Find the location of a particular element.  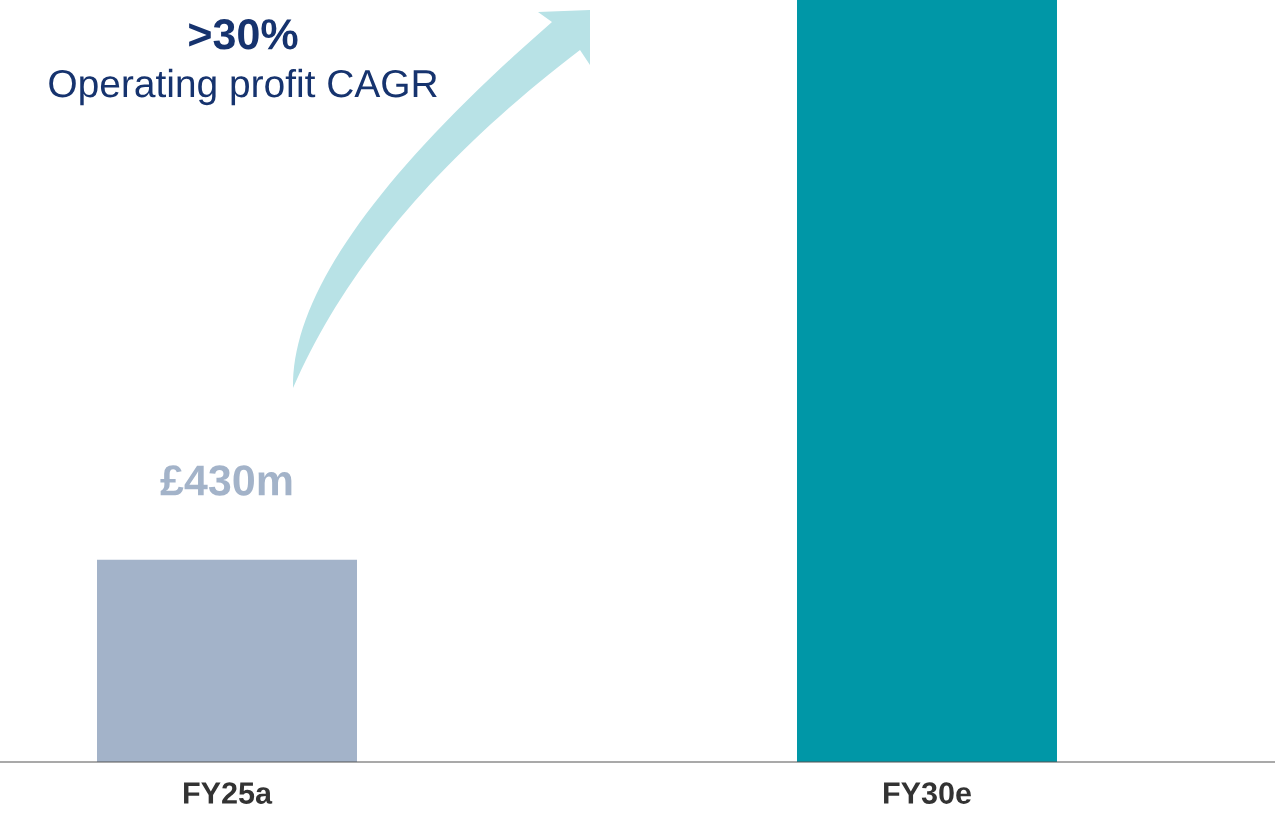

data-label: £430m is located at coordinates (226, 480).